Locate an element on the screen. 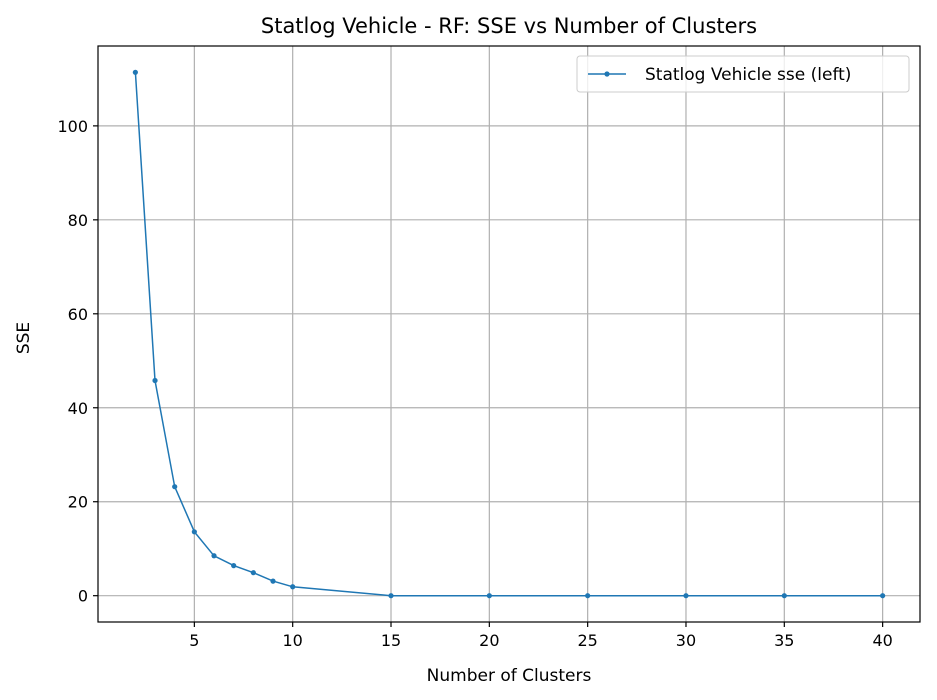 The width and height of the screenshot is (937, 700). x-tick-label: 5 is located at coordinates (194, 640).